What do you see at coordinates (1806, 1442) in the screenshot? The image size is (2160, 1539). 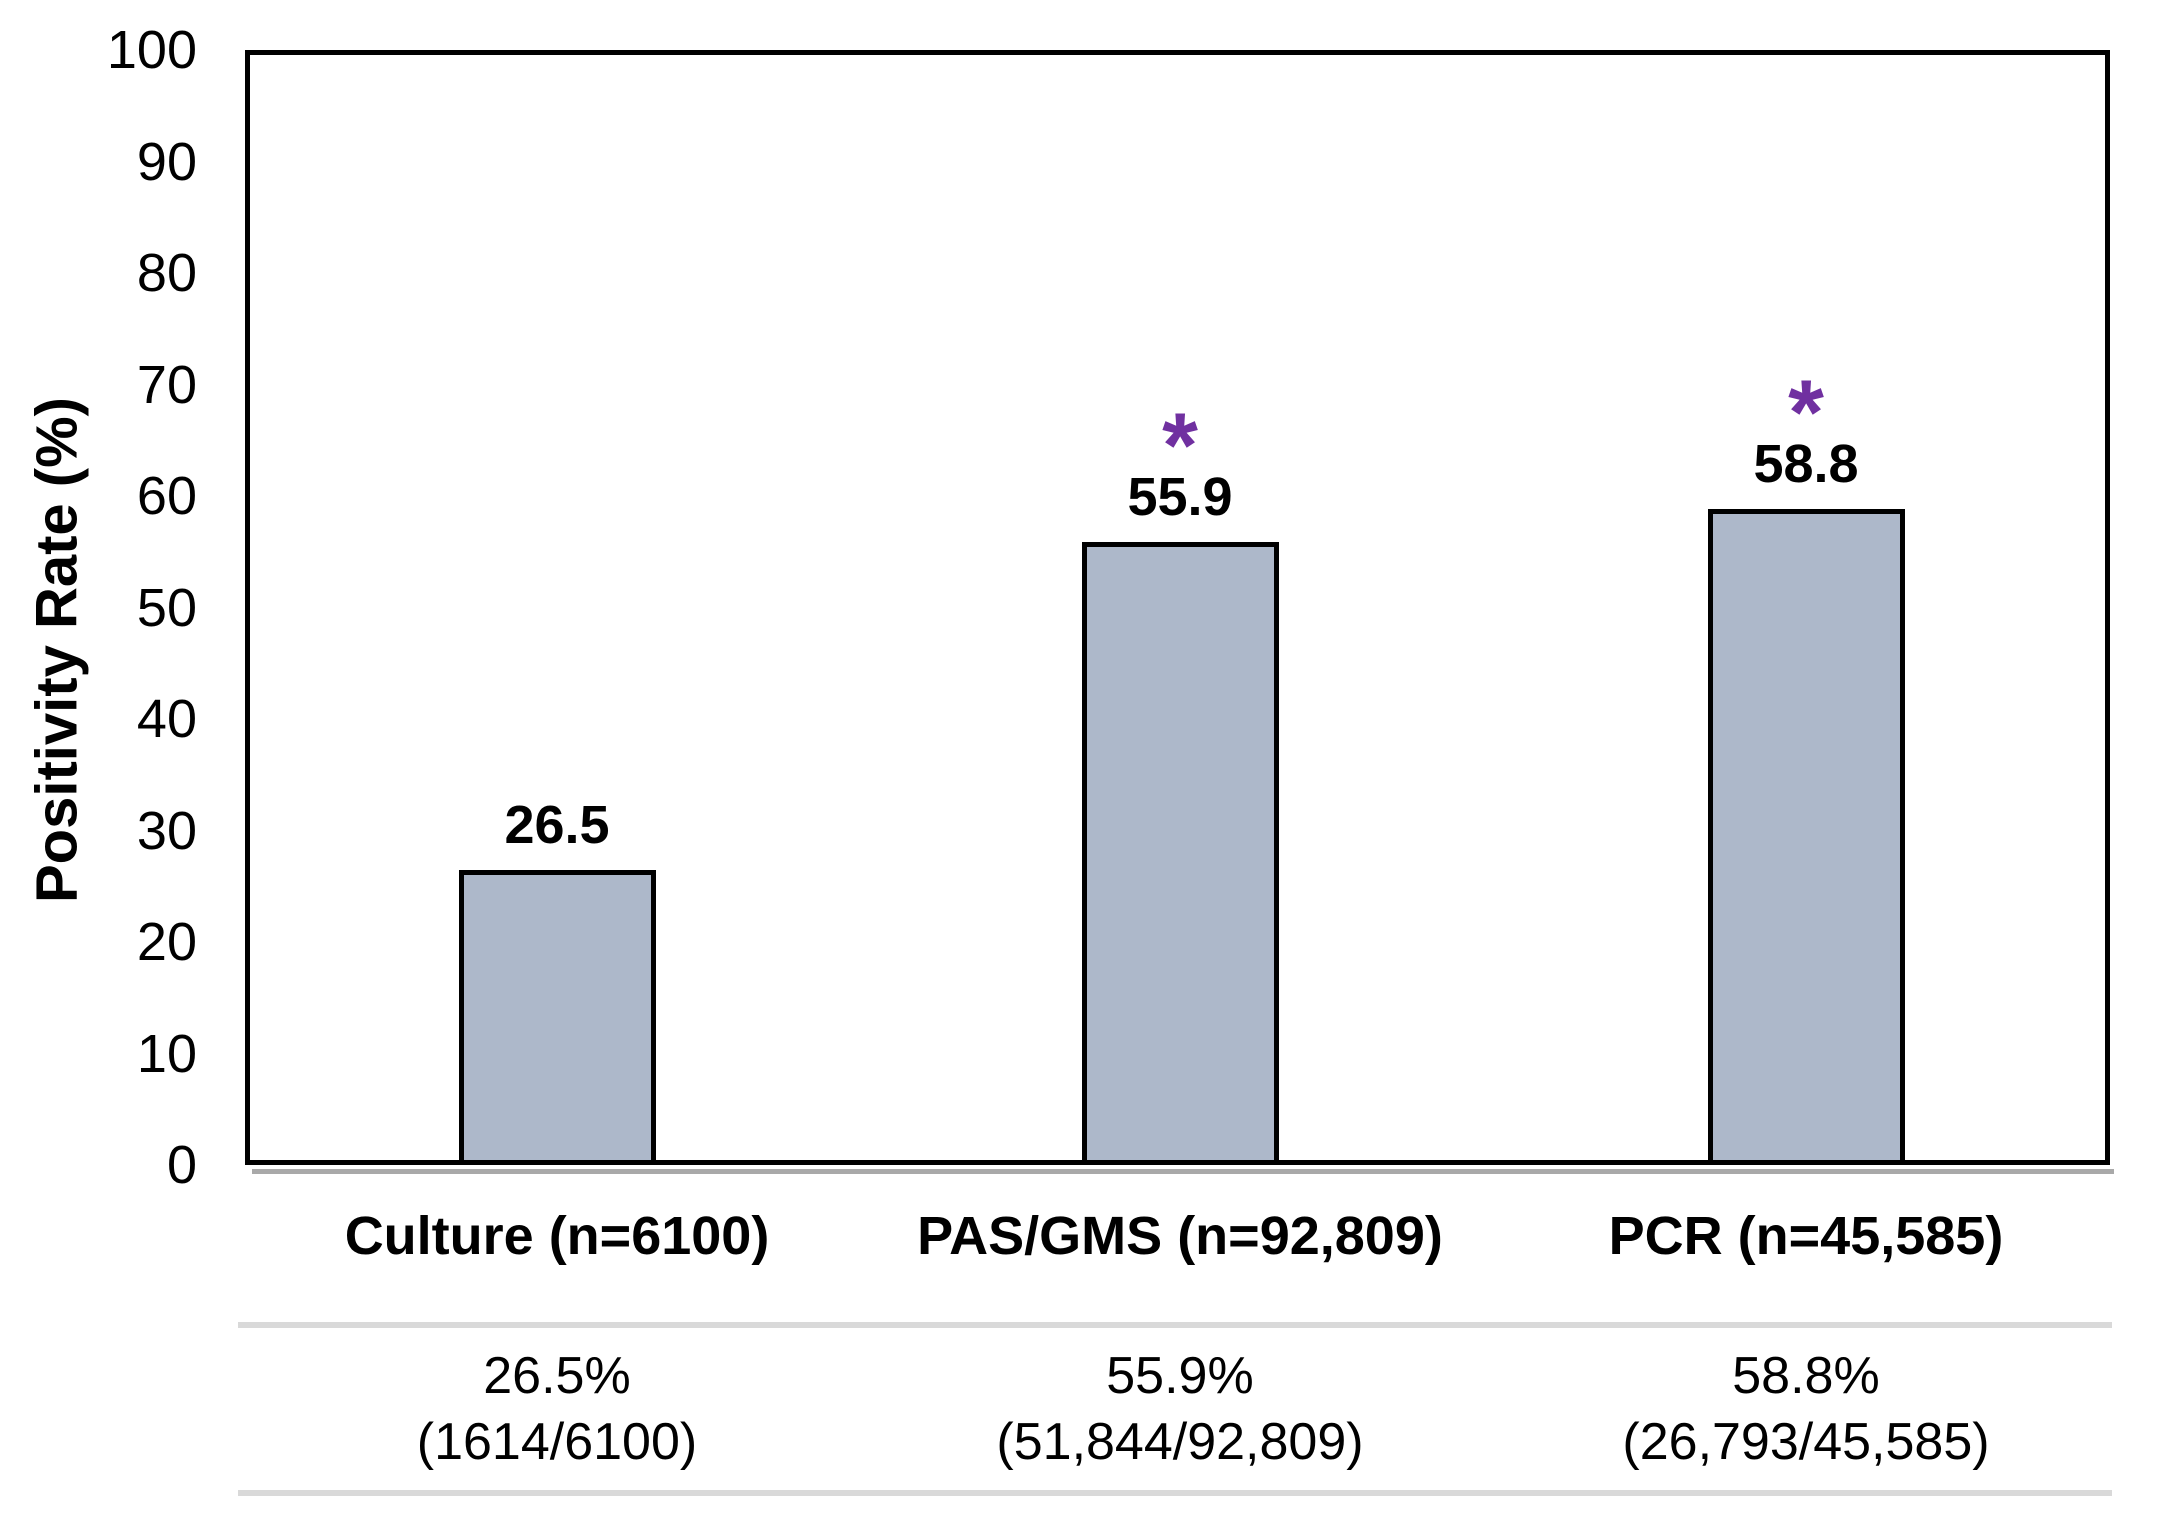 I see `table-cell-fraction: (26,793/45,585)` at bounding box center [1806, 1442].